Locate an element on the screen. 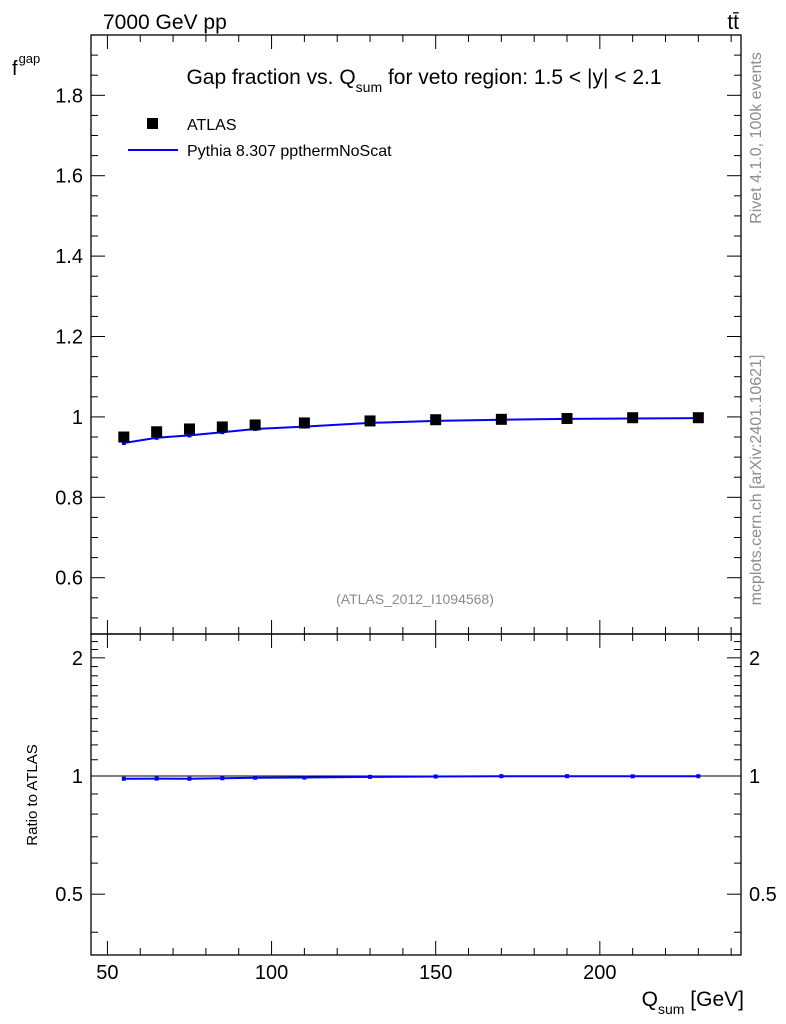 The image size is (786, 1024). y-tick-label: 1.6 is located at coordinates (69, 177).